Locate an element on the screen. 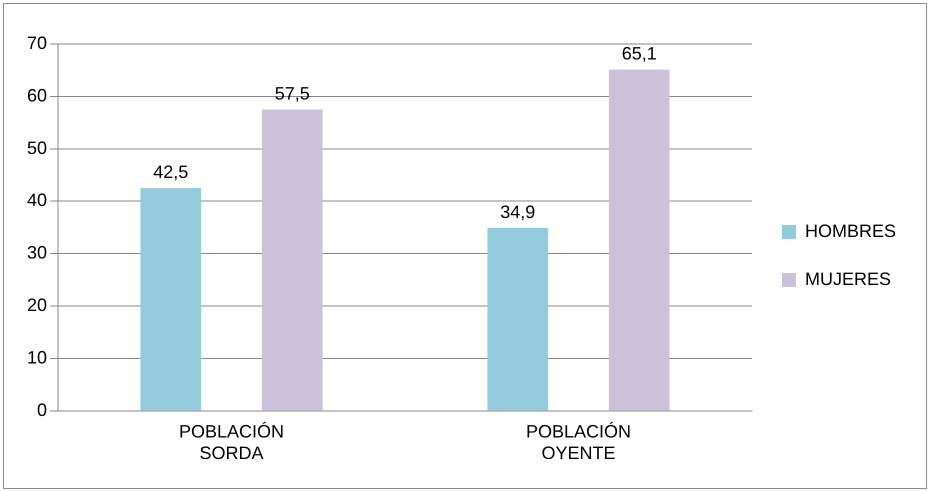 This screenshot has height=491, width=930. y-tick-label: 70 is located at coordinates (37, 42).